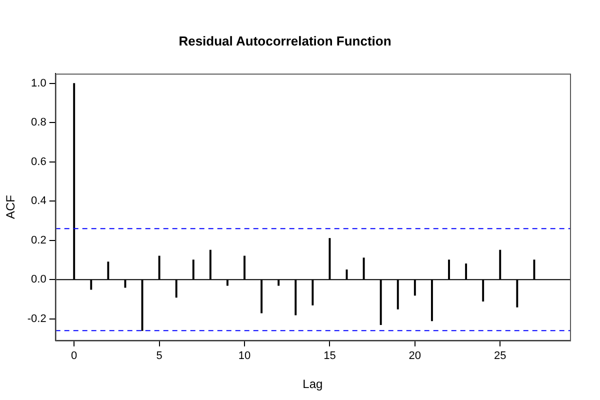 This screenshot has width=600, height=400. What do you see at coordinates (159, 356) in the screenshot?
I see `x-tick-label: 5` at bounding box center [159, 356].